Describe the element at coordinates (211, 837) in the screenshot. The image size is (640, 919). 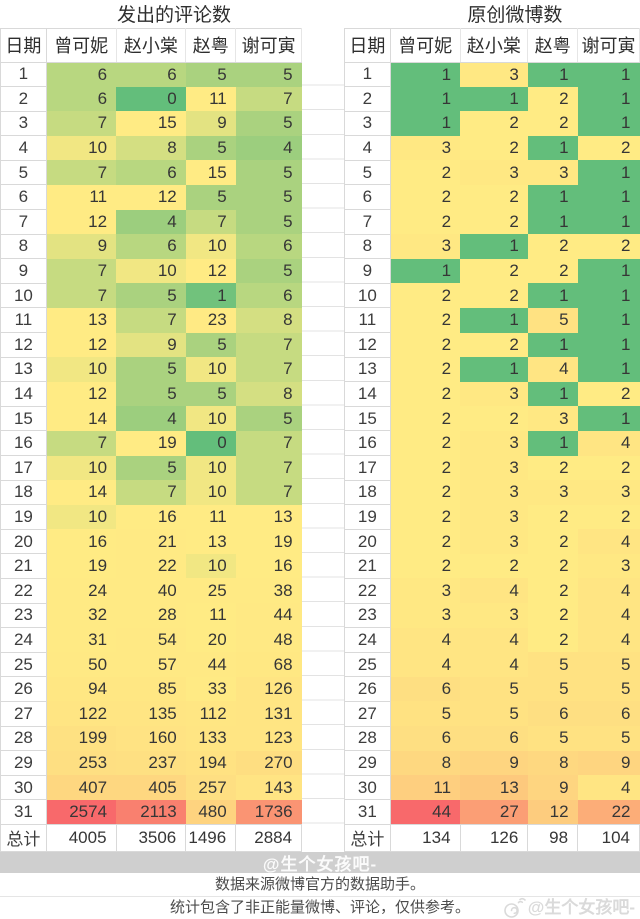
I see `total-value-cell: 1496` at that location.